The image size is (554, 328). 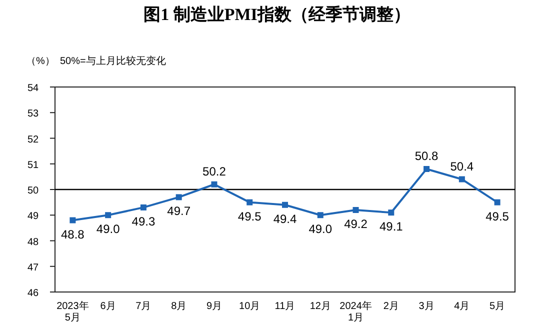 What do you see at coordinates (462, 166) in the screenshot?
I see `data-label: 50.4` at bounding box center [462, 166].